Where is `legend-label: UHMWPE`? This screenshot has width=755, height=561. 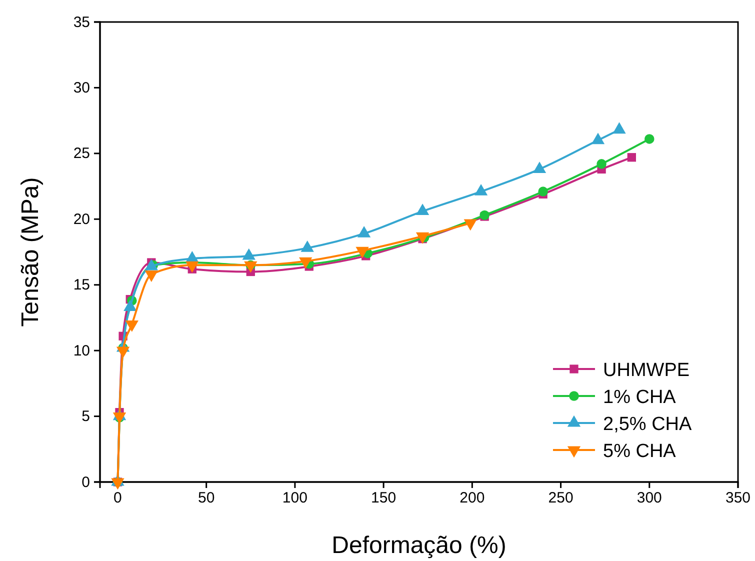 legend-label: UHMWPE is located at coordinates (646, 370).